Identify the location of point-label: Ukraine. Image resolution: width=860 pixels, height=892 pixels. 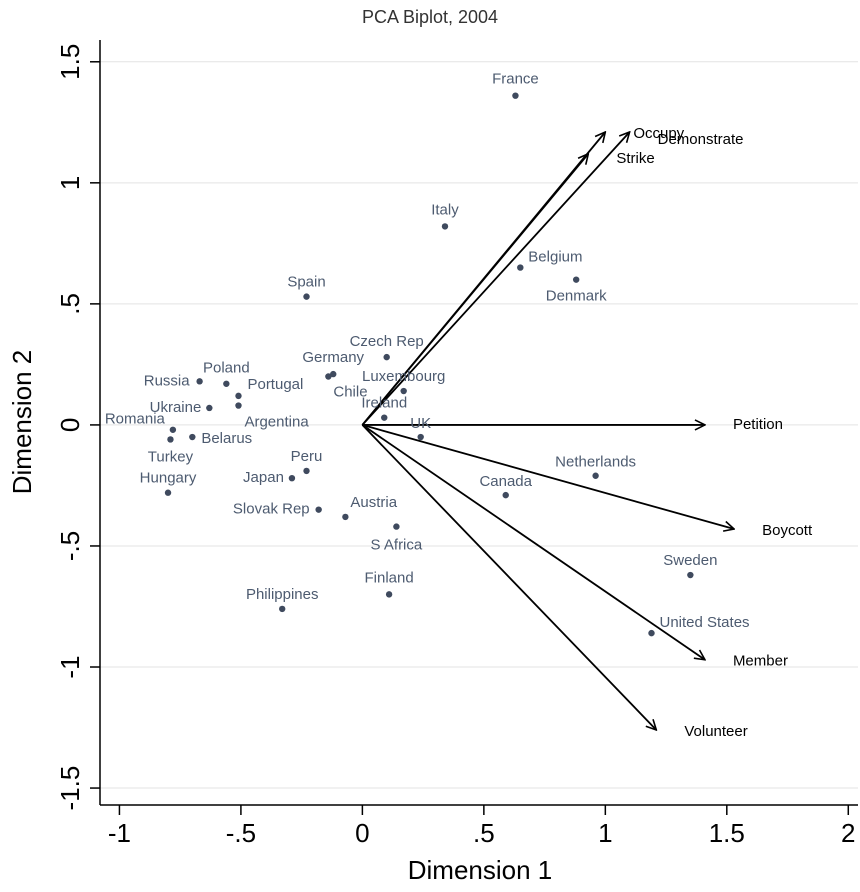
(176, 407).